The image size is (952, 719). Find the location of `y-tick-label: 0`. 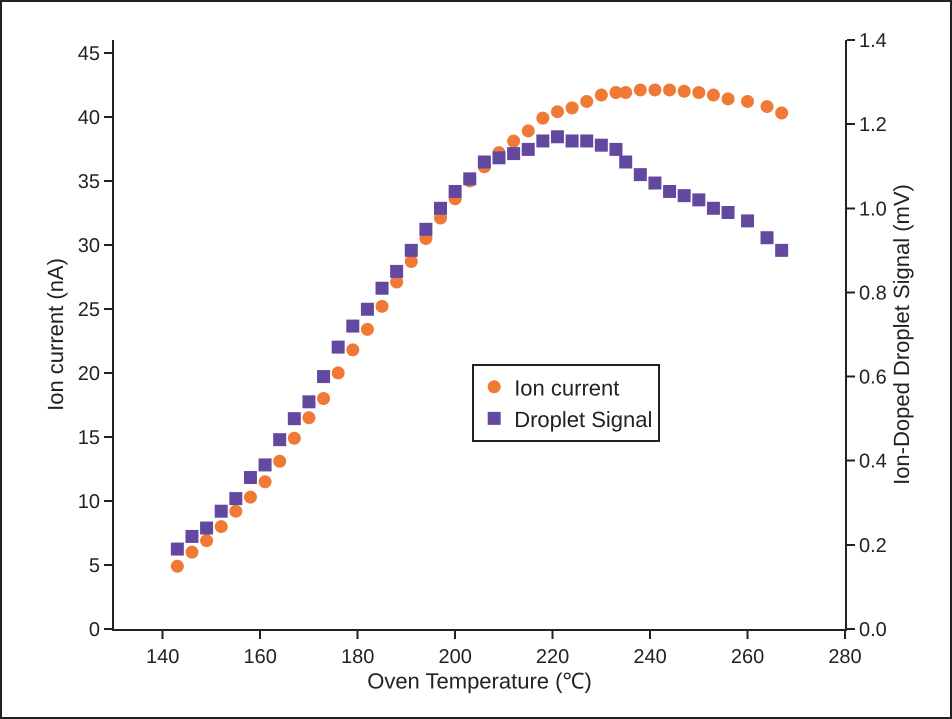

y-tick-label: 0 is located at coordinates (94, 630).